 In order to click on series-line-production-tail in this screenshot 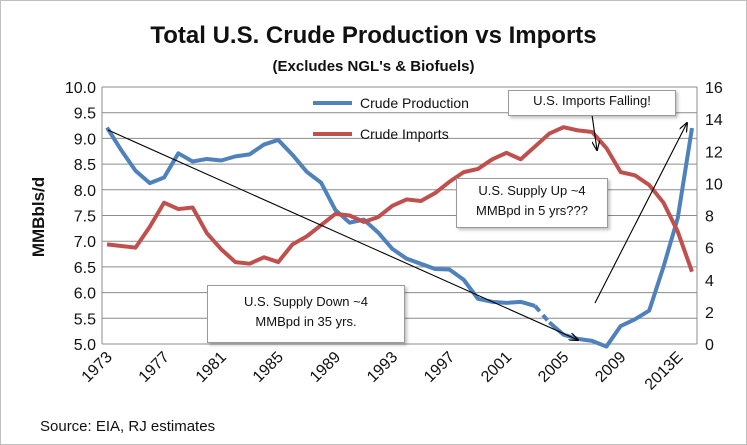, I will do `click(621, 238)`.